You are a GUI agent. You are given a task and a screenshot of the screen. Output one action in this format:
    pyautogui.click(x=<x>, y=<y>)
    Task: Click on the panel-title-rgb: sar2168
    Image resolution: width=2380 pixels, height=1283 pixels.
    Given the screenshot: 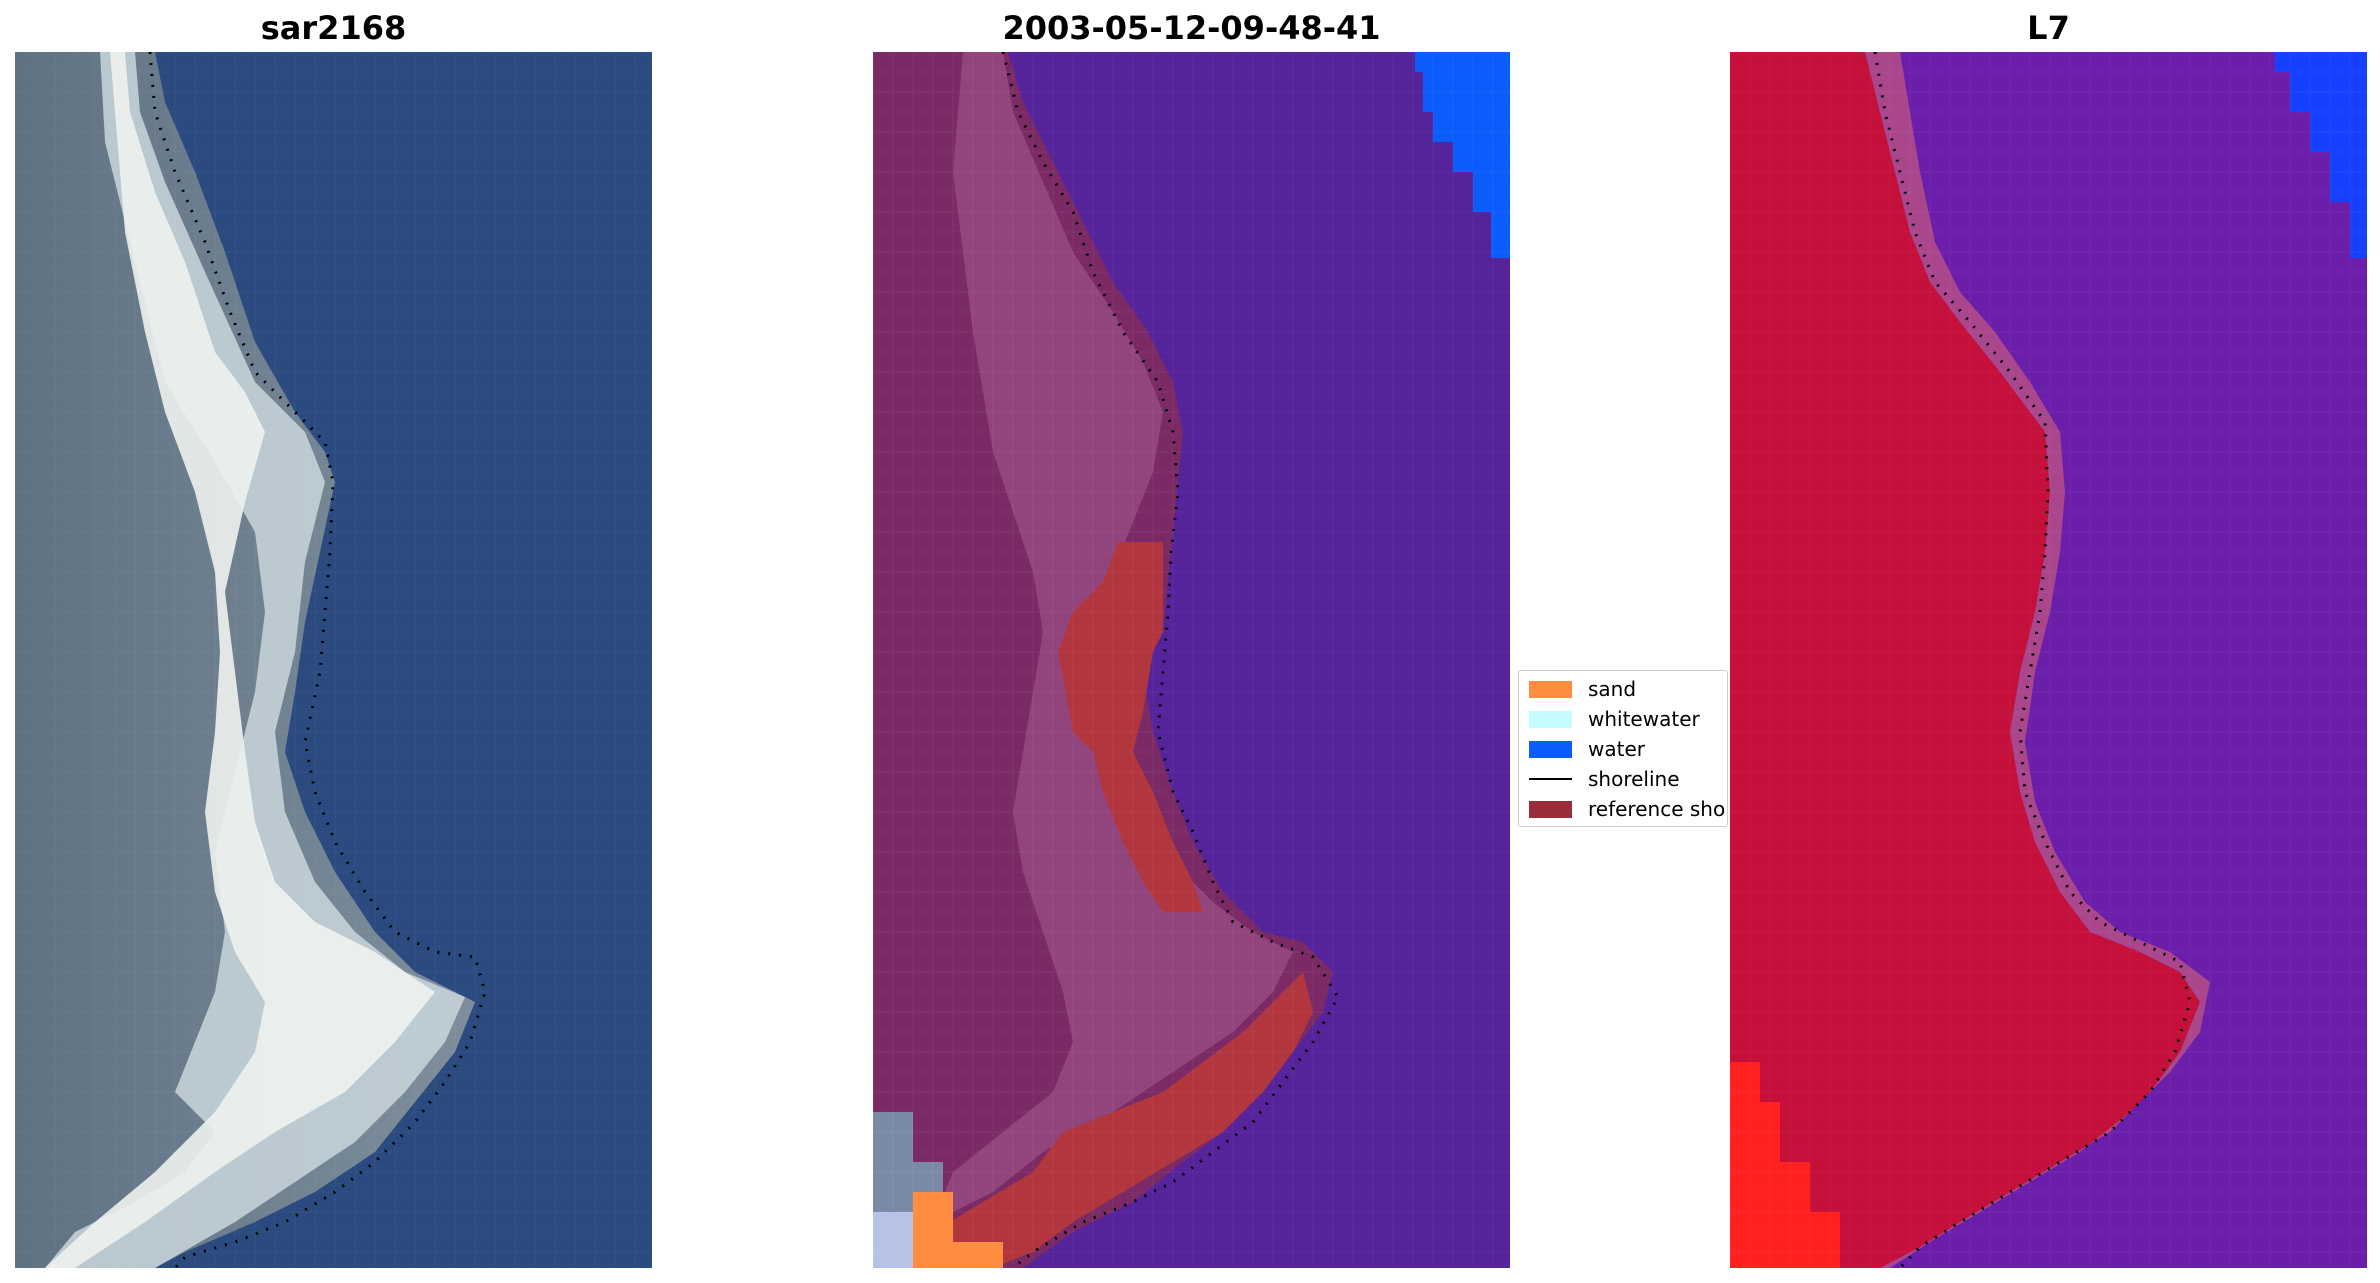 What is the action you would take?
    pyautogui.click(x=333, y=28)
    